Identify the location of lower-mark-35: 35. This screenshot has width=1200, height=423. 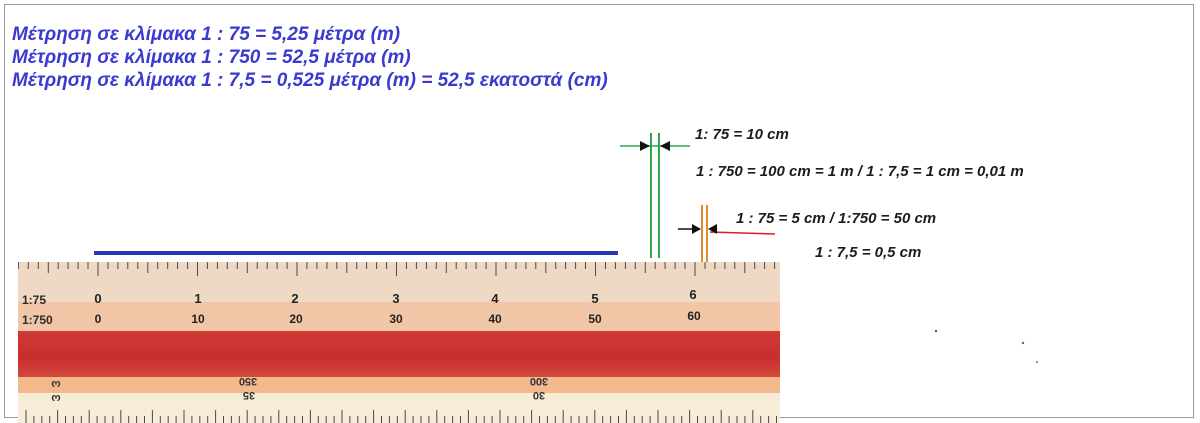
(249, 395).